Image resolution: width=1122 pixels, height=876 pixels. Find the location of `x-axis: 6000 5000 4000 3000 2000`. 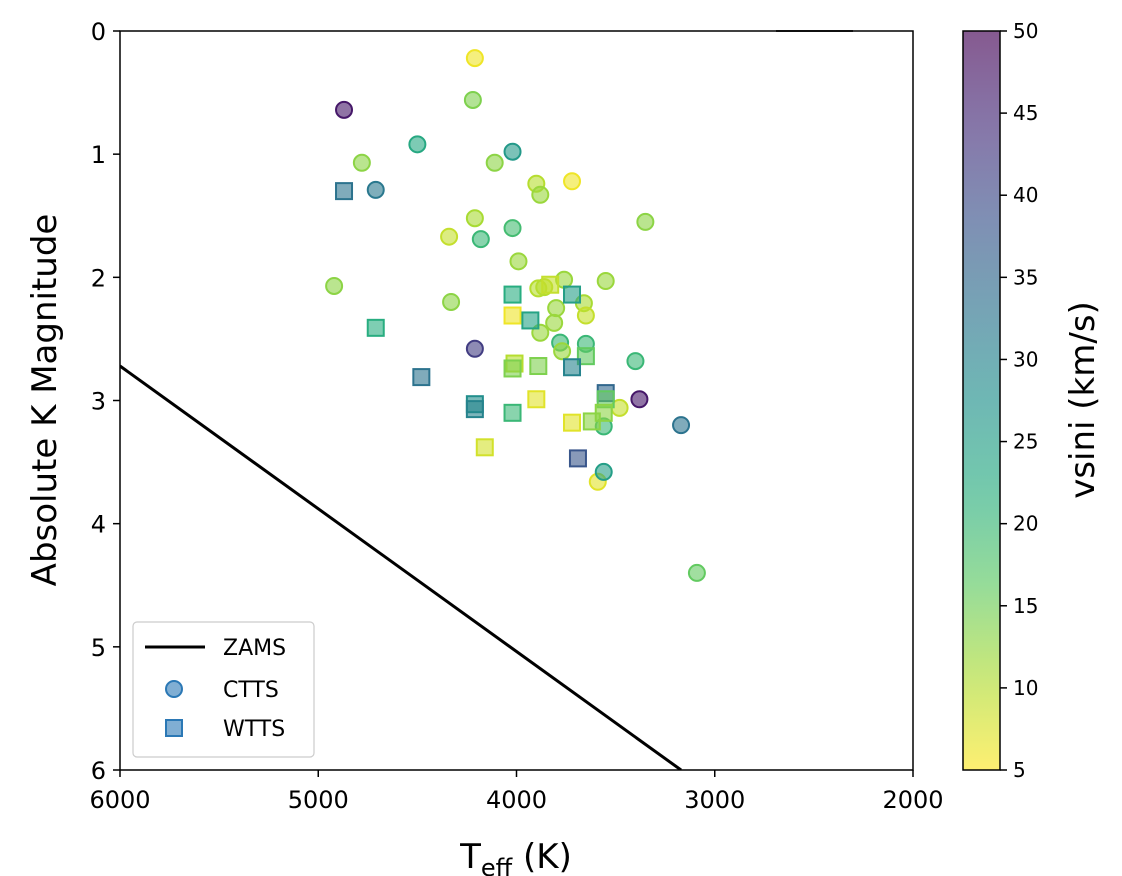

x-axis: 6000 5000 4000 3000 2000 is located at coordinates (516, 792).